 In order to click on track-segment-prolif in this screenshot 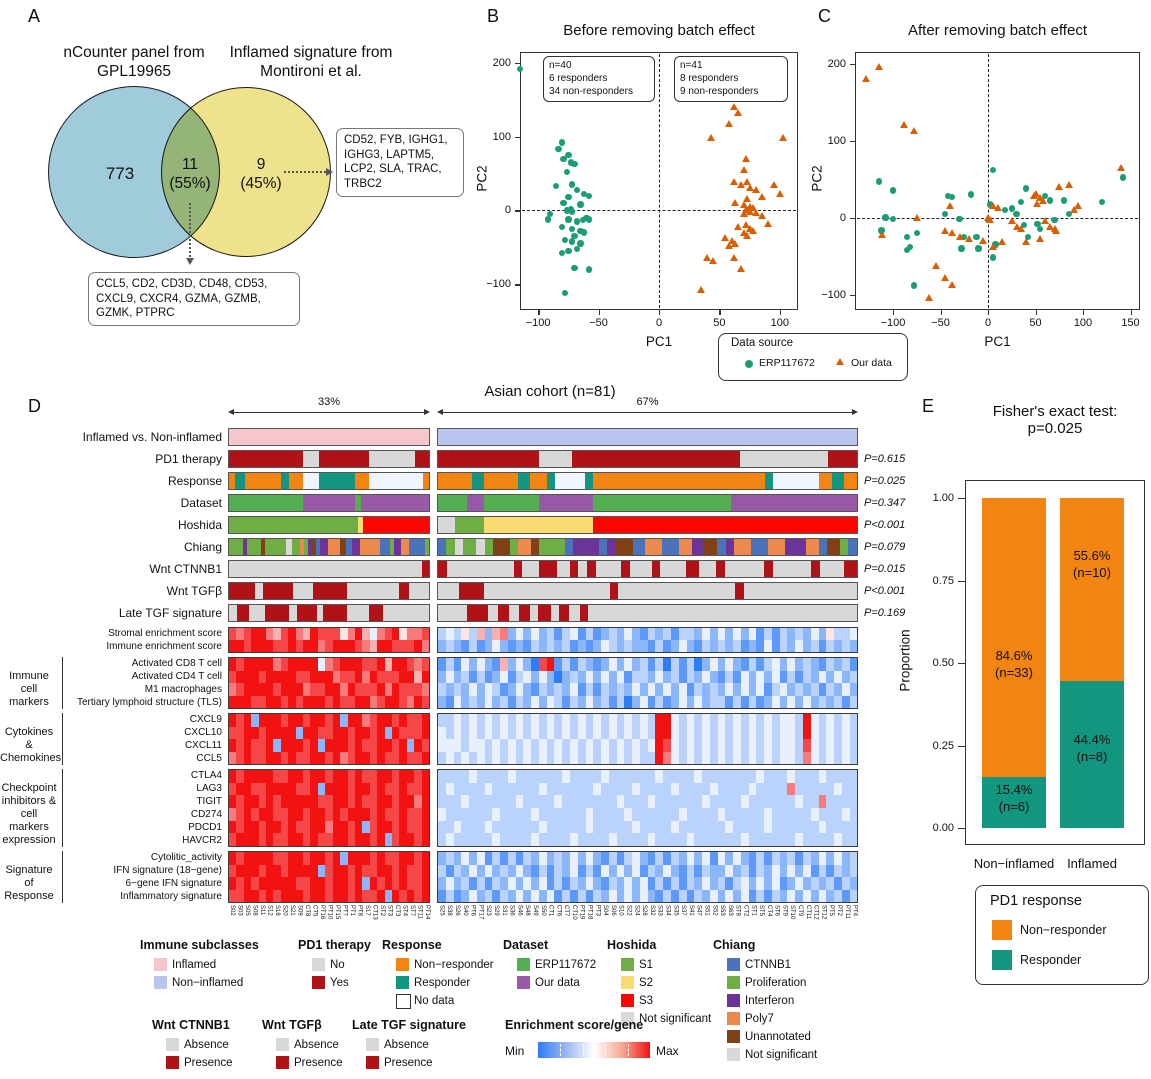, I will do `click(470, 547)`.